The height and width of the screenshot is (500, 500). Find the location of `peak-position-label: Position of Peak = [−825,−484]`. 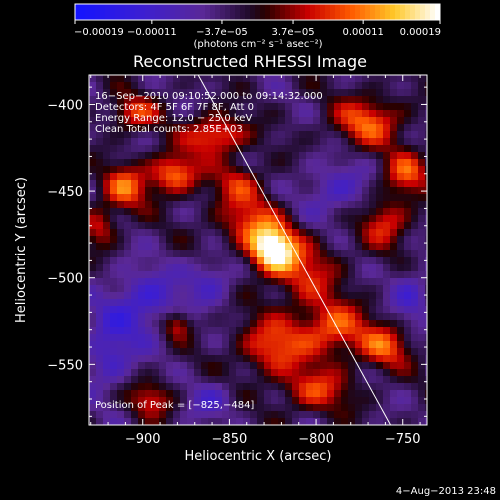

peak-position-label: Position of Peak = [−825,−484] is located at coordinates (174, 405).